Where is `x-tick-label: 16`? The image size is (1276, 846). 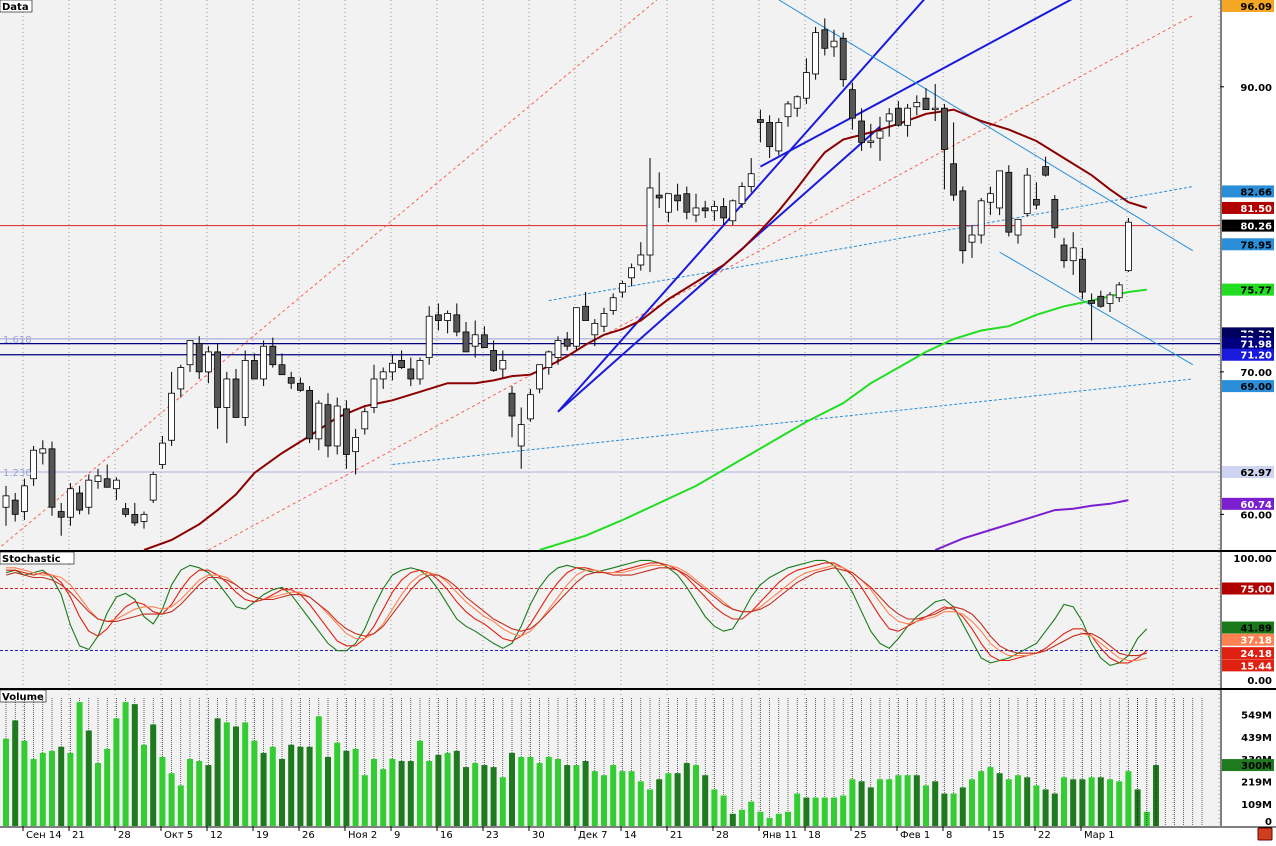
x-tick-label: 16 is located at coordinates (446, 835).